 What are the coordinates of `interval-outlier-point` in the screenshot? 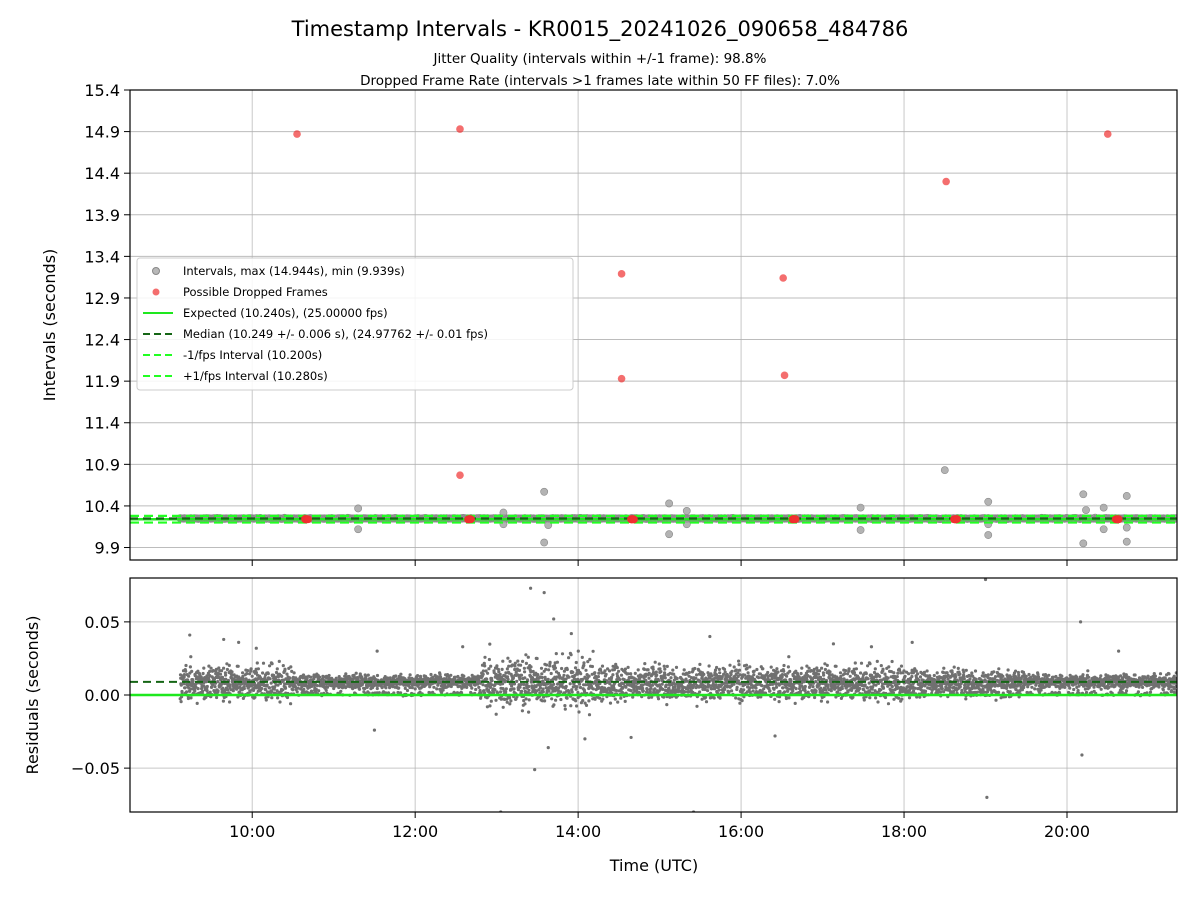 It's located at (860, 507).